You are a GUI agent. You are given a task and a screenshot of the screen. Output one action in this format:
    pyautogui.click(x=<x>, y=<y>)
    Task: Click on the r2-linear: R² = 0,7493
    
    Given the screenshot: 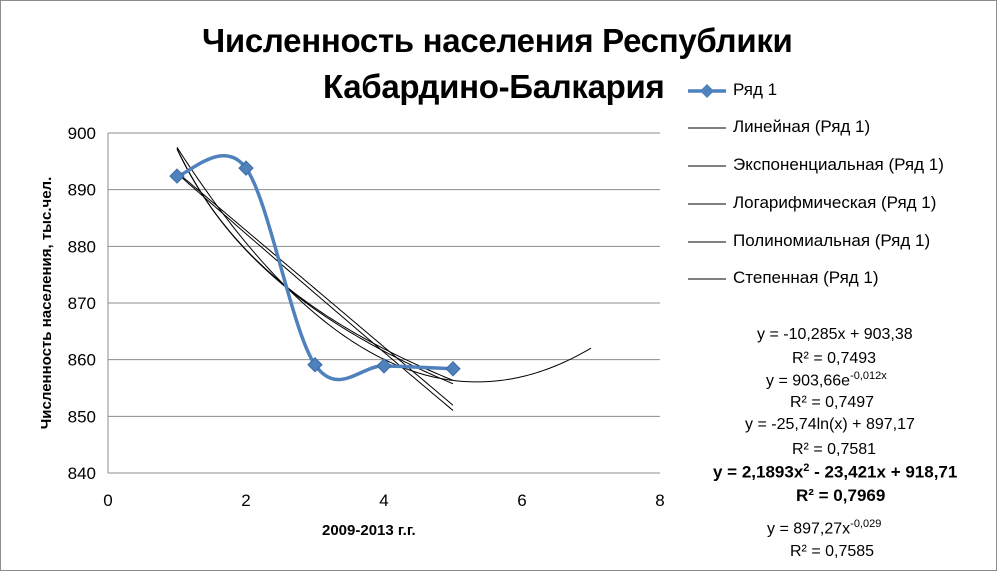 What is the action you would take?
    pyautogui.click(x=834, y=358)
    